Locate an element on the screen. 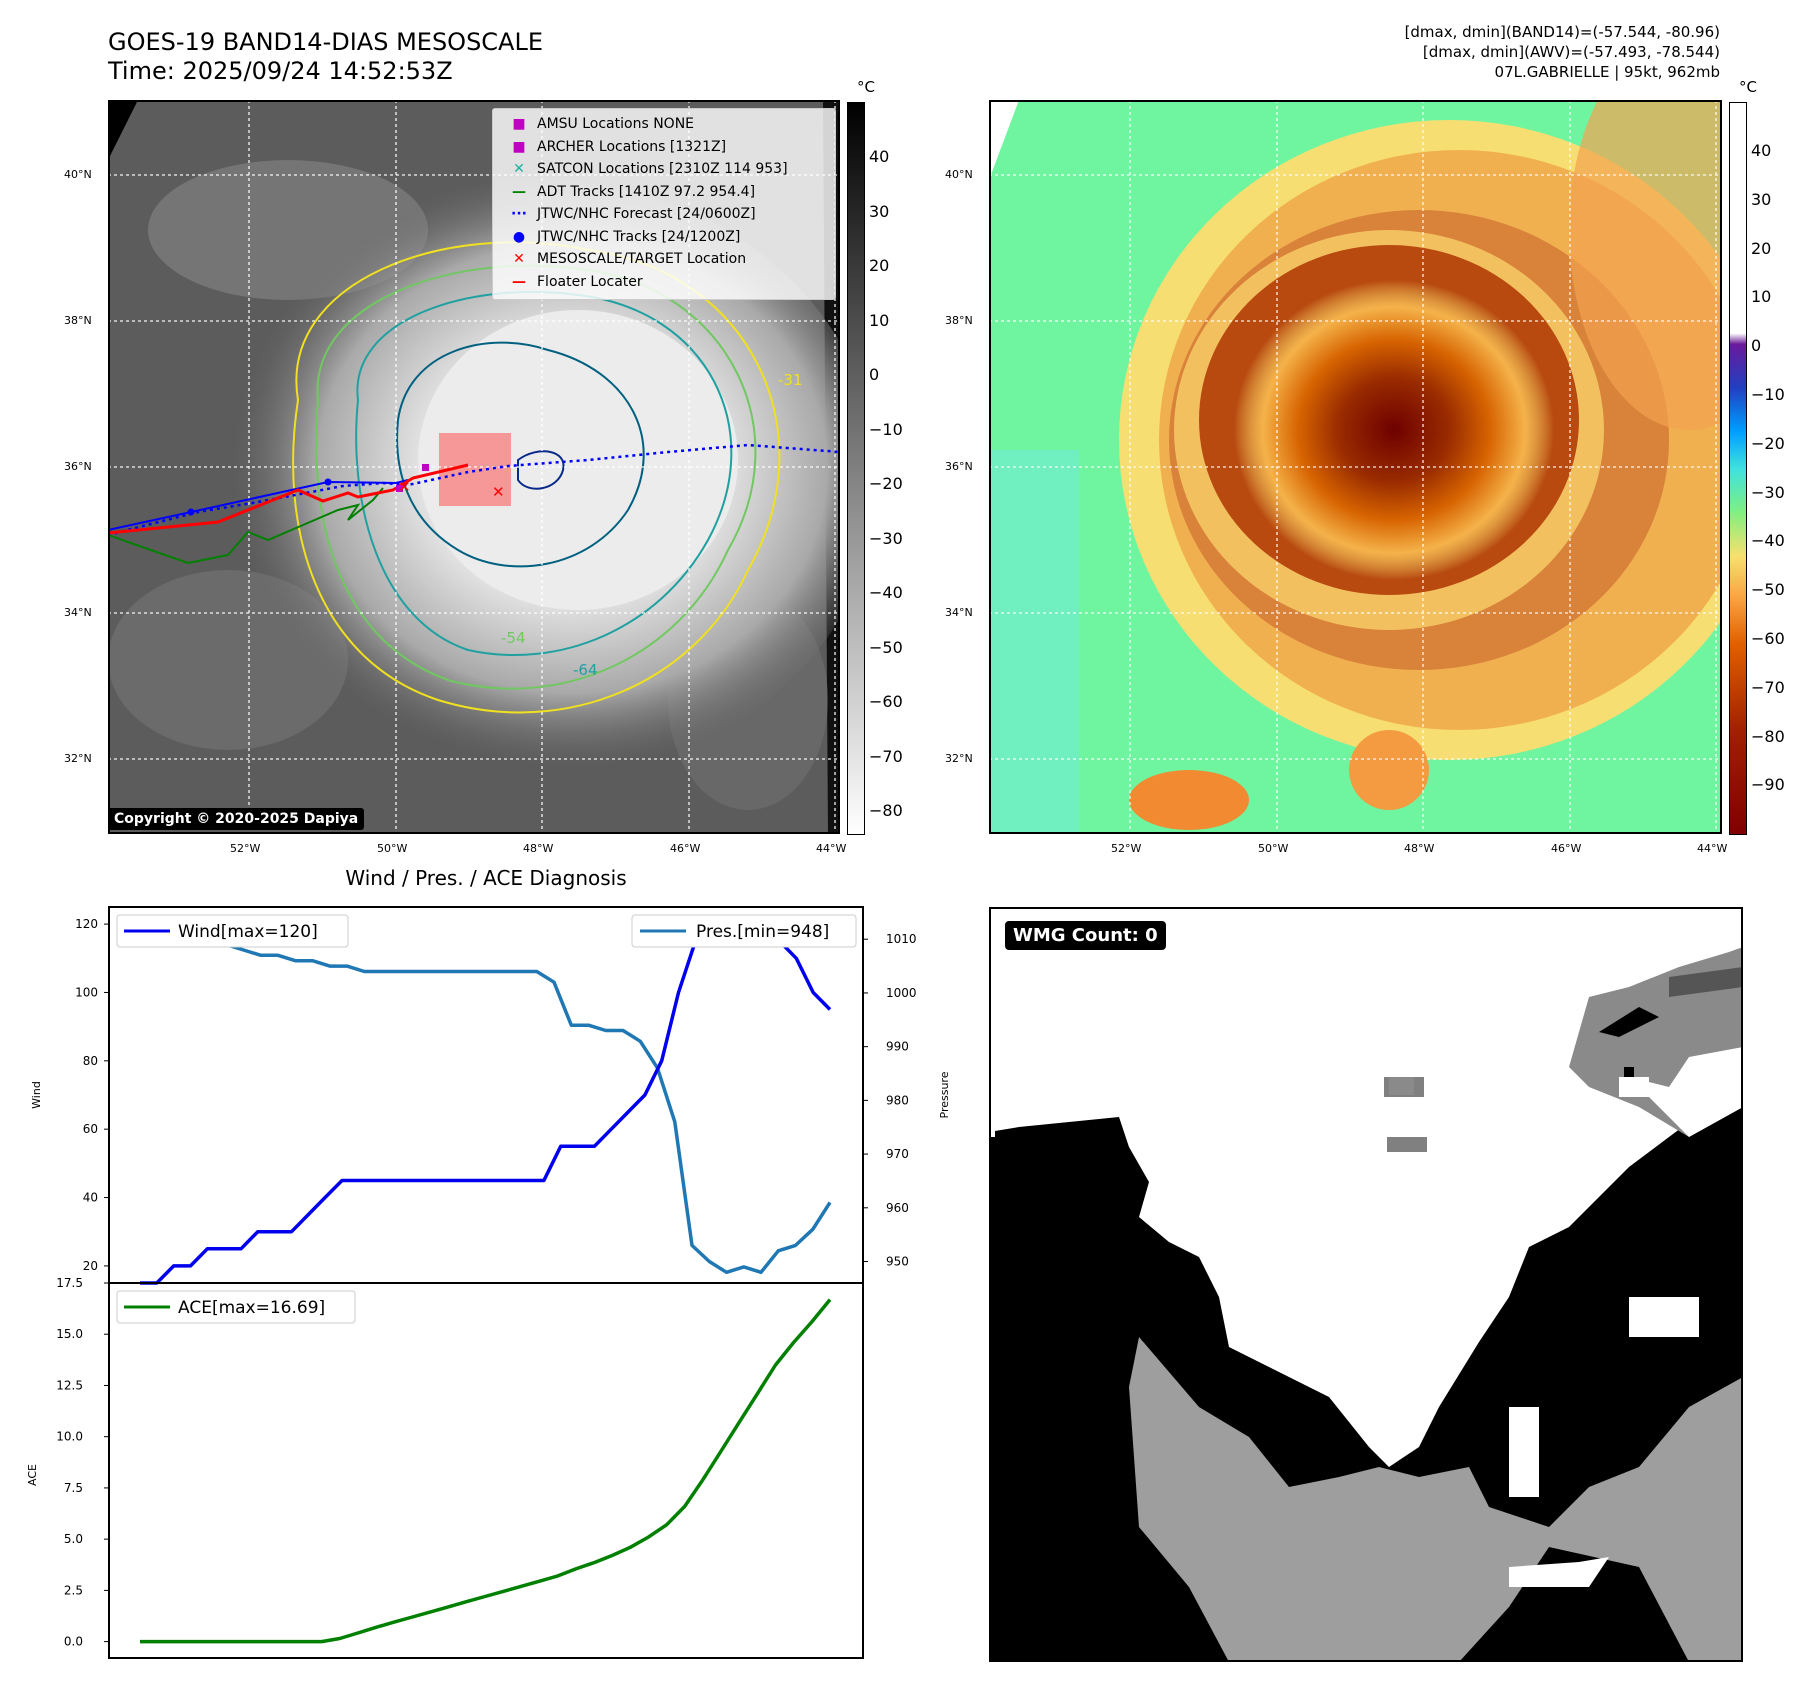 The width and height of the screenshot is (1801, 1690). ace-tick-label: 7.5 is located at coordinates (73, 1488).